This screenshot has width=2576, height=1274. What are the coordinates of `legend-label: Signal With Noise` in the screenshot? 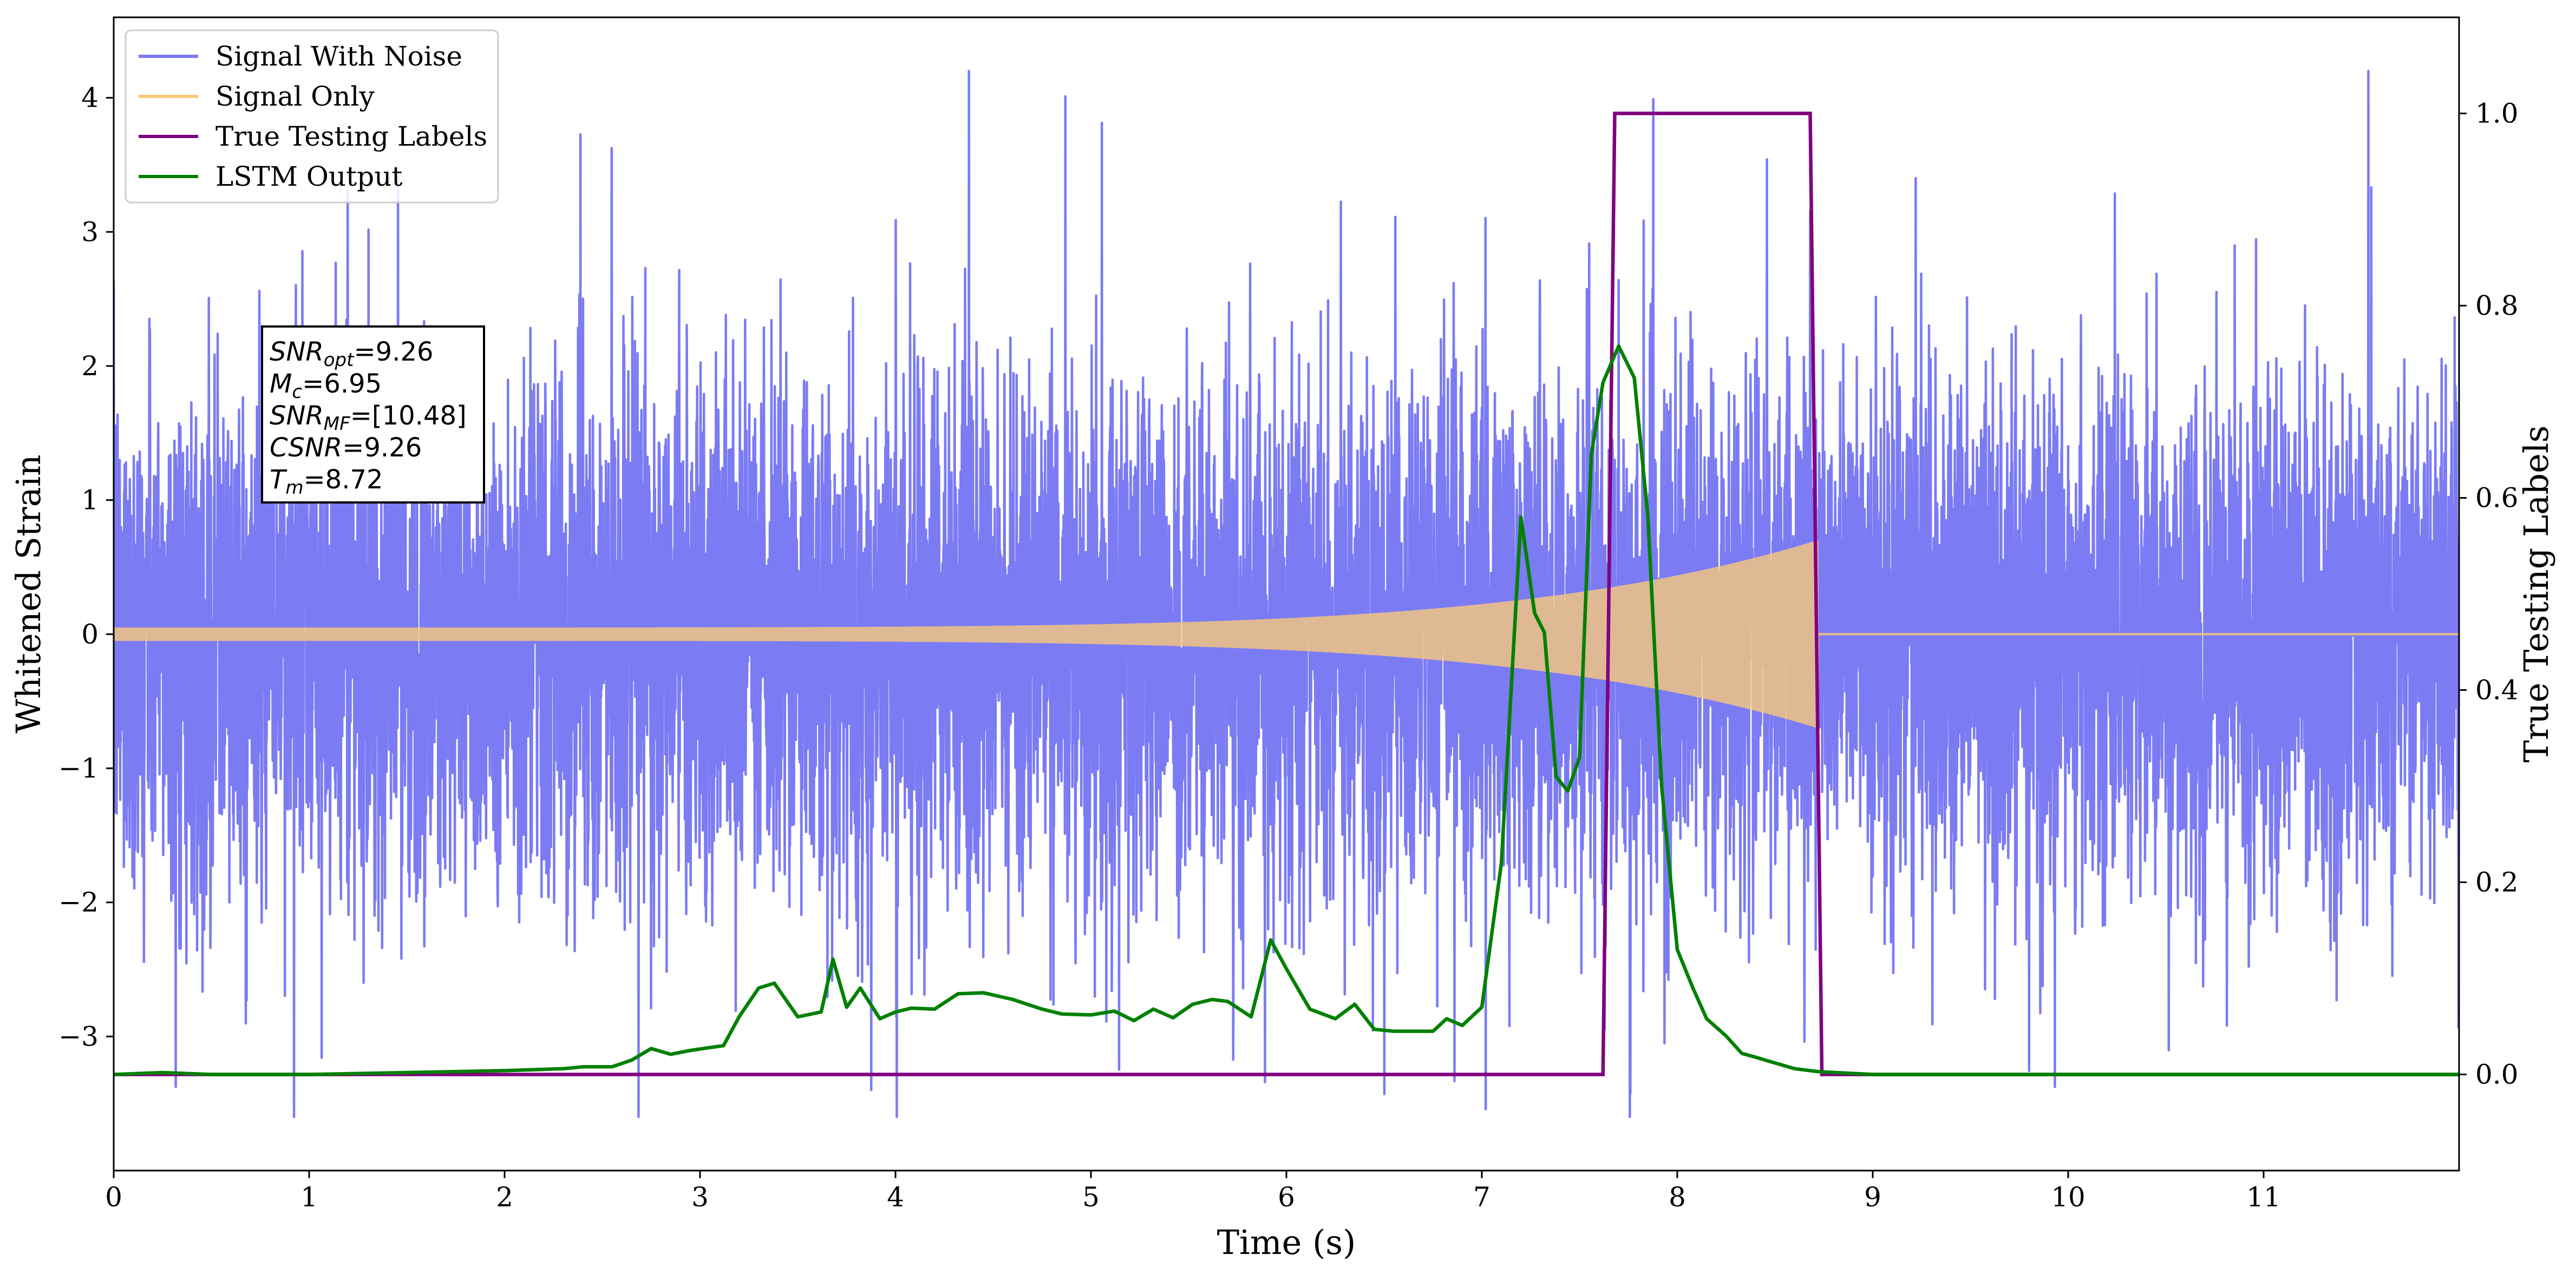 It's located at (338, 56).